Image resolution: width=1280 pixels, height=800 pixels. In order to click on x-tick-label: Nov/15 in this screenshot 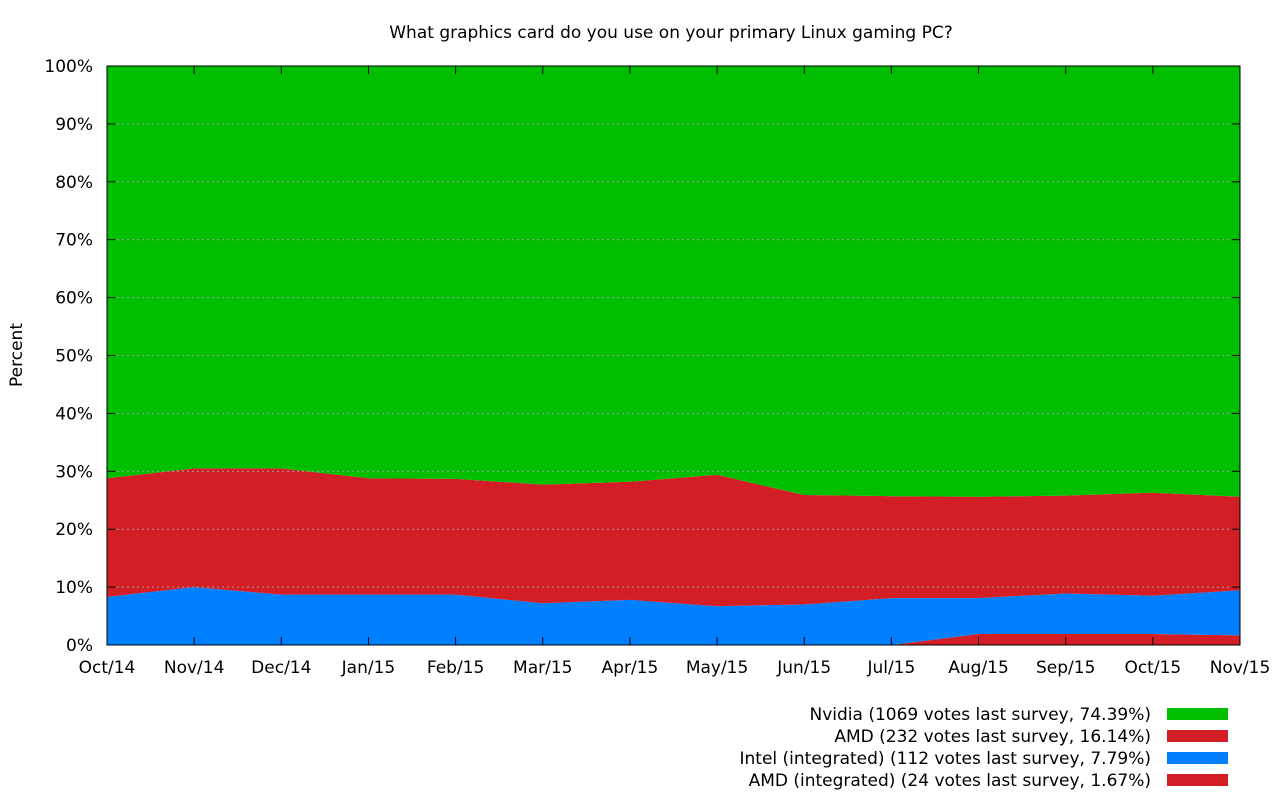, I will do `click(1240, 668)`.